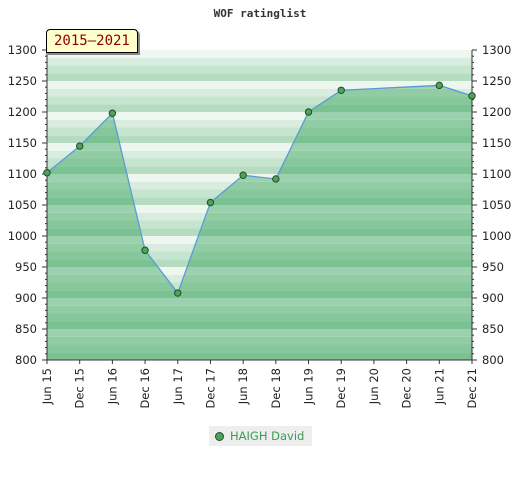 The image size is (520, 480). Describe the element at coordinates (26, 360) in the screenshot. I see `y-tick-label-left: 800` at that location.